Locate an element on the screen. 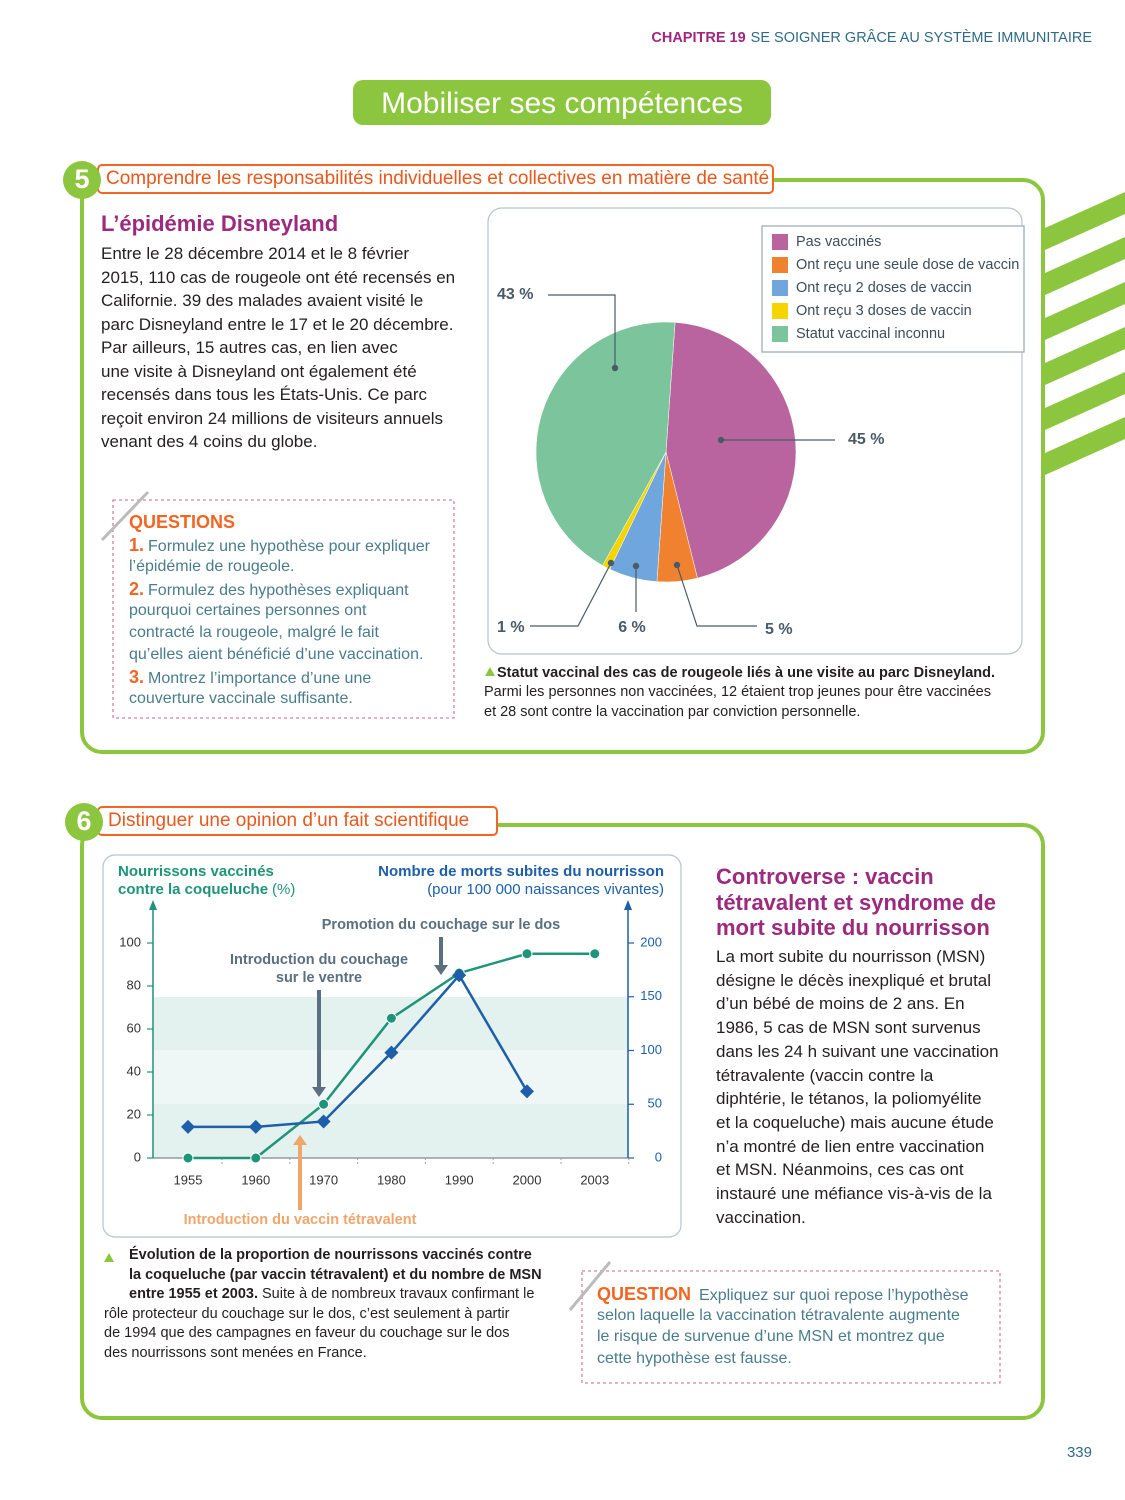 The height and width of the screenshot is (1500, 1125). y2-tick-label: 100 is located at coordinates (651, 1049).